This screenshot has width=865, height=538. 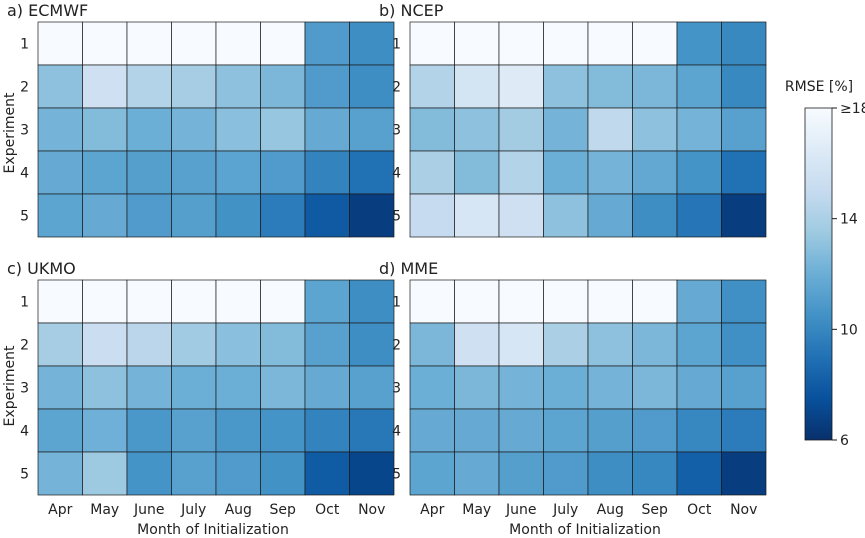 I want to click on colorbar-tick-label: 10, so click(x=849, y=330).